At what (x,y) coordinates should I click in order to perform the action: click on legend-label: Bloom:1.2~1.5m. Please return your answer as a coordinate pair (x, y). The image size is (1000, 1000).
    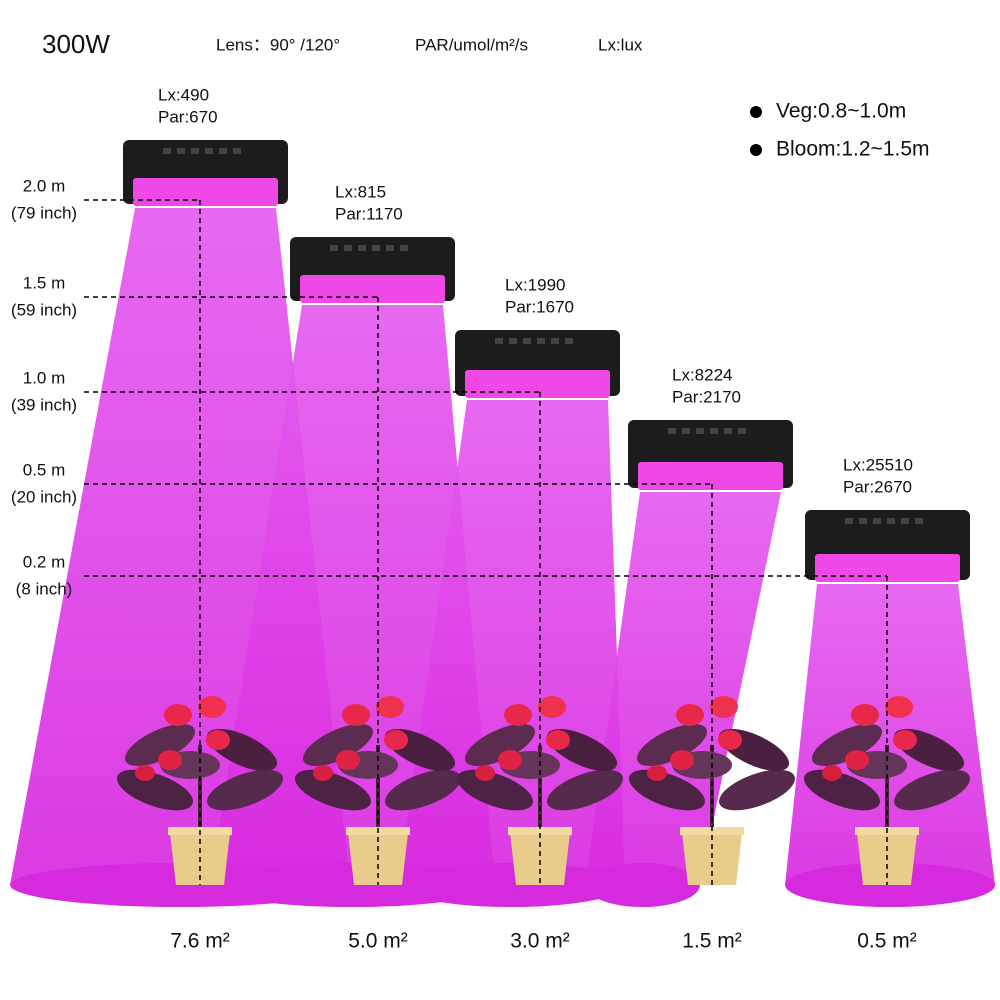
    Looking at the image, I should click on (853, 149).